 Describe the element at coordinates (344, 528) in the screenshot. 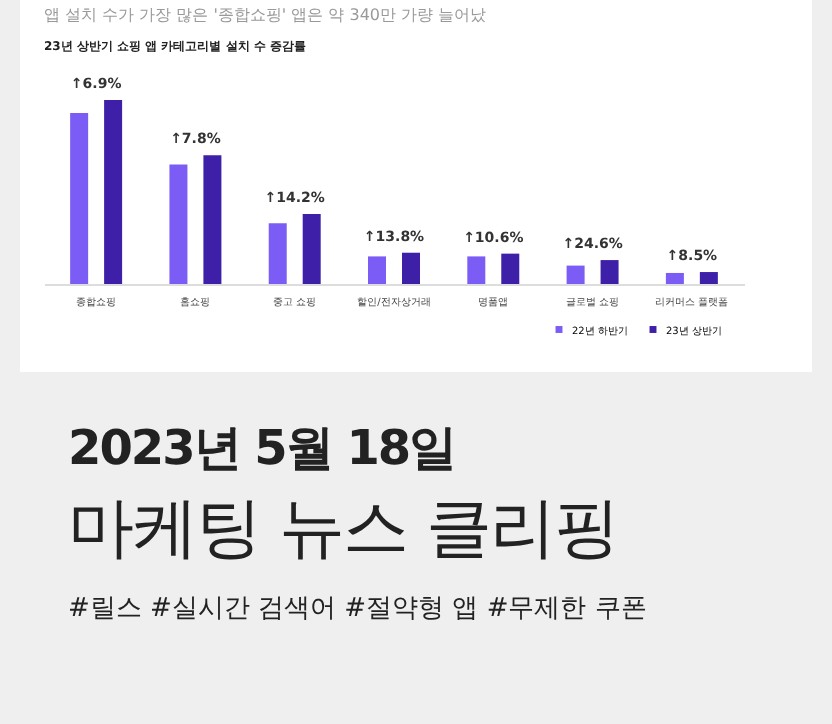

I see `text: 마케팅 뉴스 클리핑` at that location.